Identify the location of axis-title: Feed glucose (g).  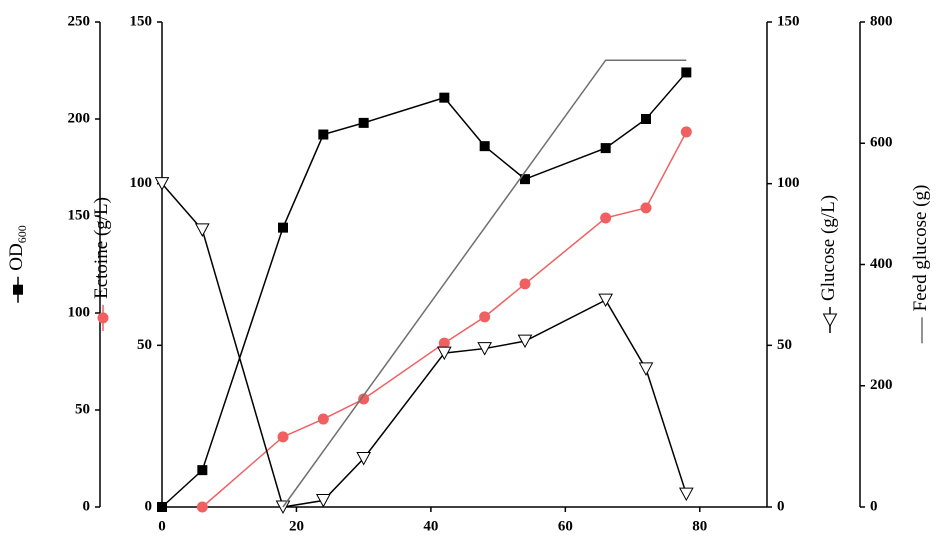
(920, 264).